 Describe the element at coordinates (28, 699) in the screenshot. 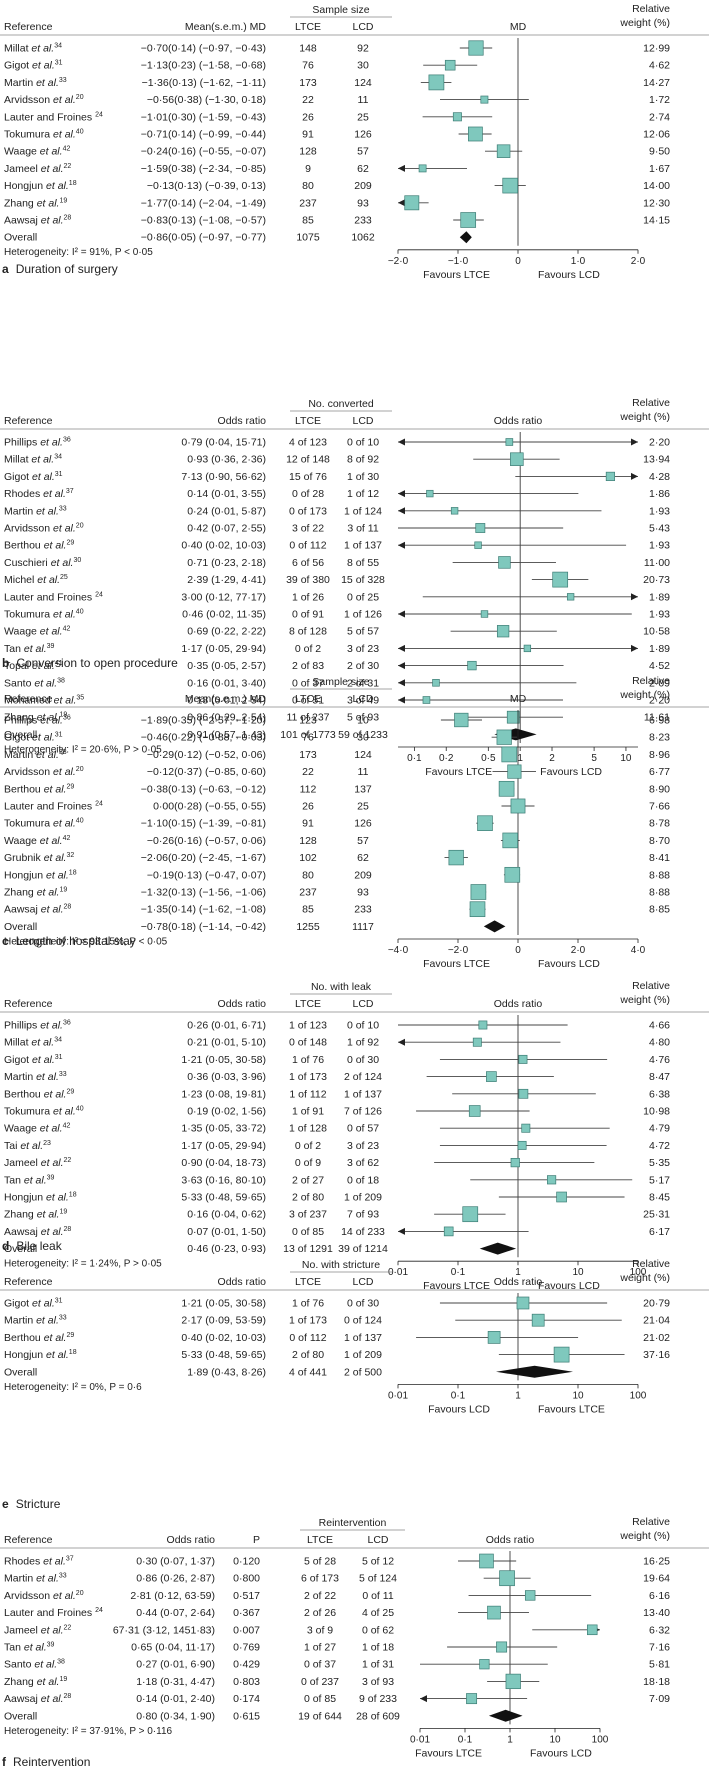

I see `reference-header-c: Reference` at that location.